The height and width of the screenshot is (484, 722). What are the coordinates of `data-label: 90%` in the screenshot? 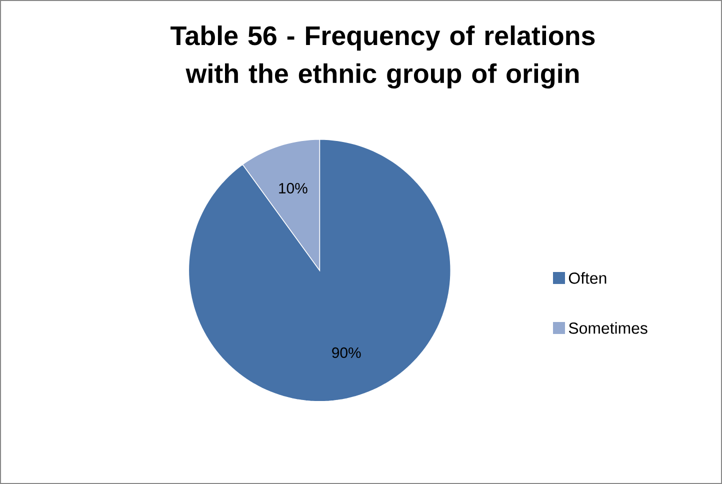 It's located at (346, 352).